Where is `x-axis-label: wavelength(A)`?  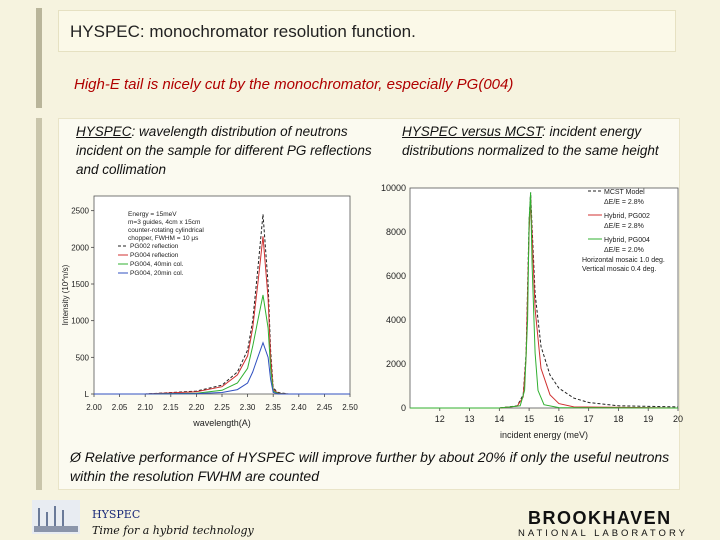 x-axis-label: wavelength(A) is located at coordinates (221, 423).